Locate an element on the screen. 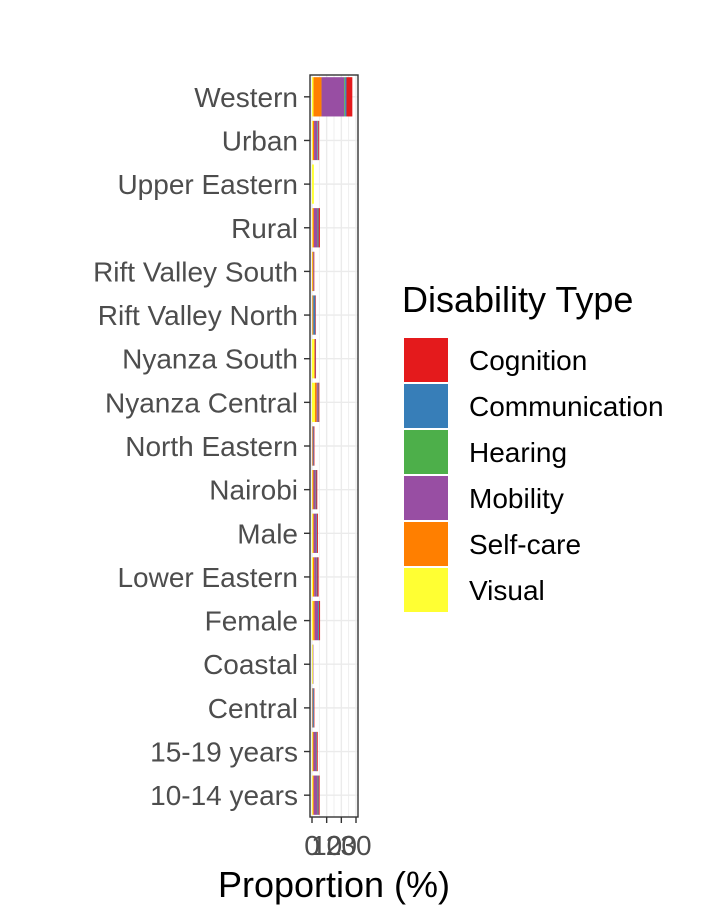 Image resolution: width=720 pixels, height=921 pixels. bar-10-14-years-cognition is located at coordinates (319, 795).